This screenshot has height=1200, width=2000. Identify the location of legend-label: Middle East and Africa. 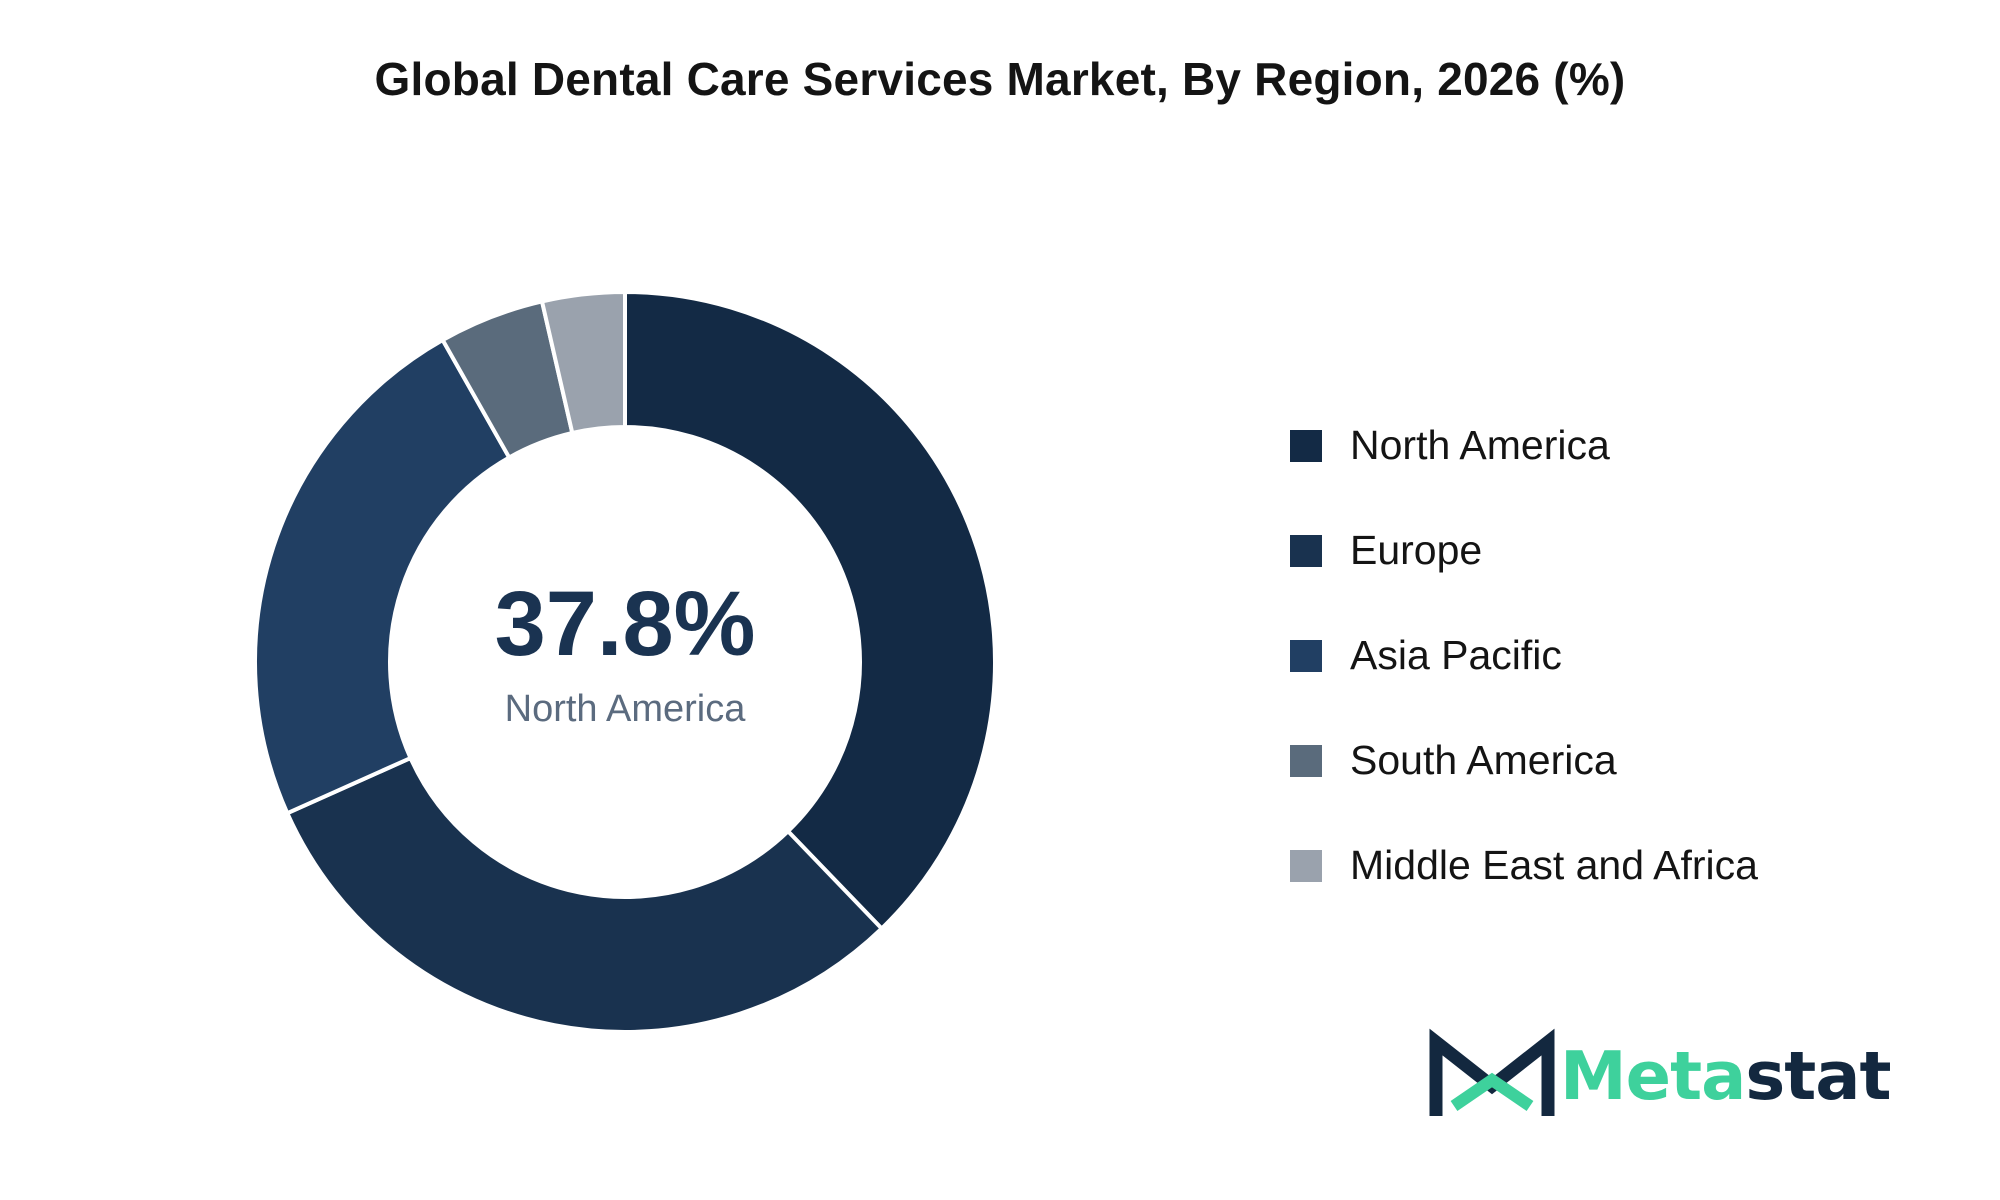
(1554, 865).